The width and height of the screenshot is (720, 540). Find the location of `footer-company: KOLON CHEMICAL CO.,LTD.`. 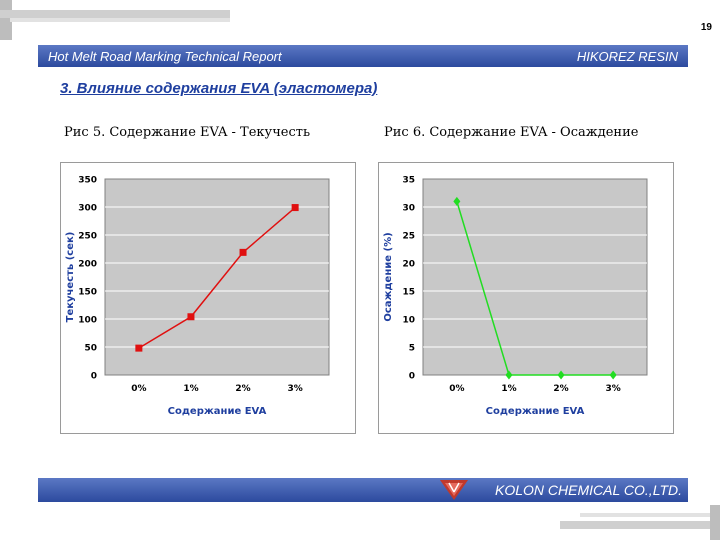

footer-company: KOLON CHEMICAL CO.,LTD. is located at coordinates (588, 490).